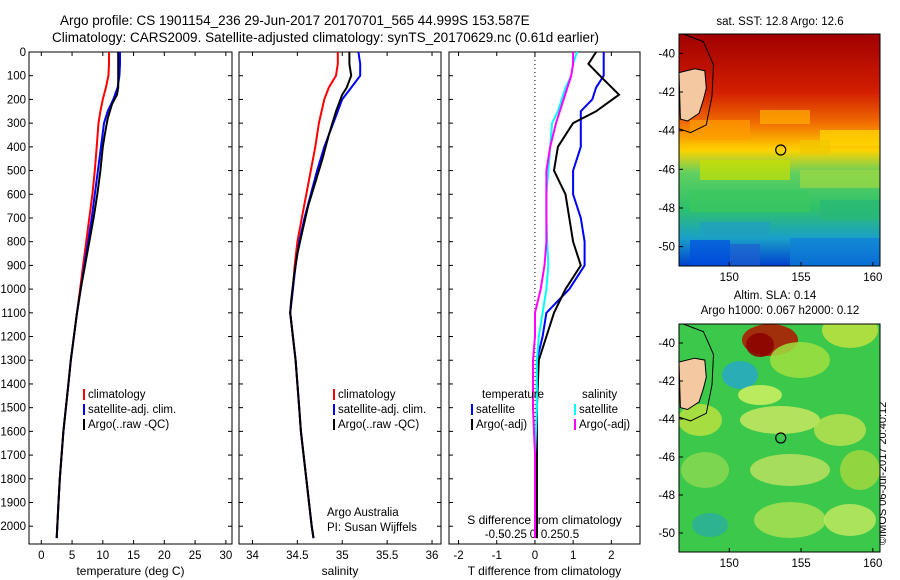 The image size is (900, 580). Describe the element at coordinates (195, 556) in the screenshot. I see `x-tick-label: 25` at that location.